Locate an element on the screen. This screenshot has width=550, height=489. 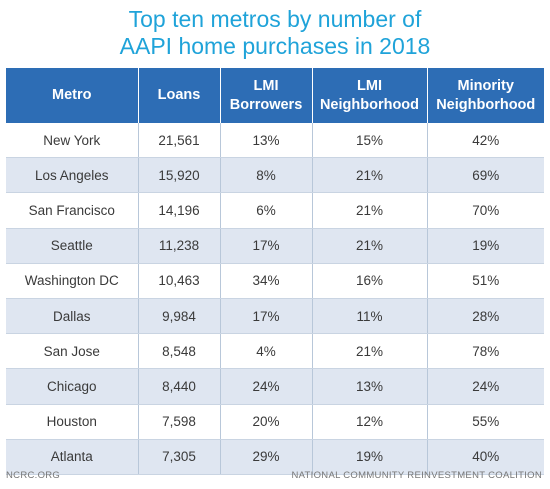
column-header: Minority Neighborhood is located at coordinates (485, 95).